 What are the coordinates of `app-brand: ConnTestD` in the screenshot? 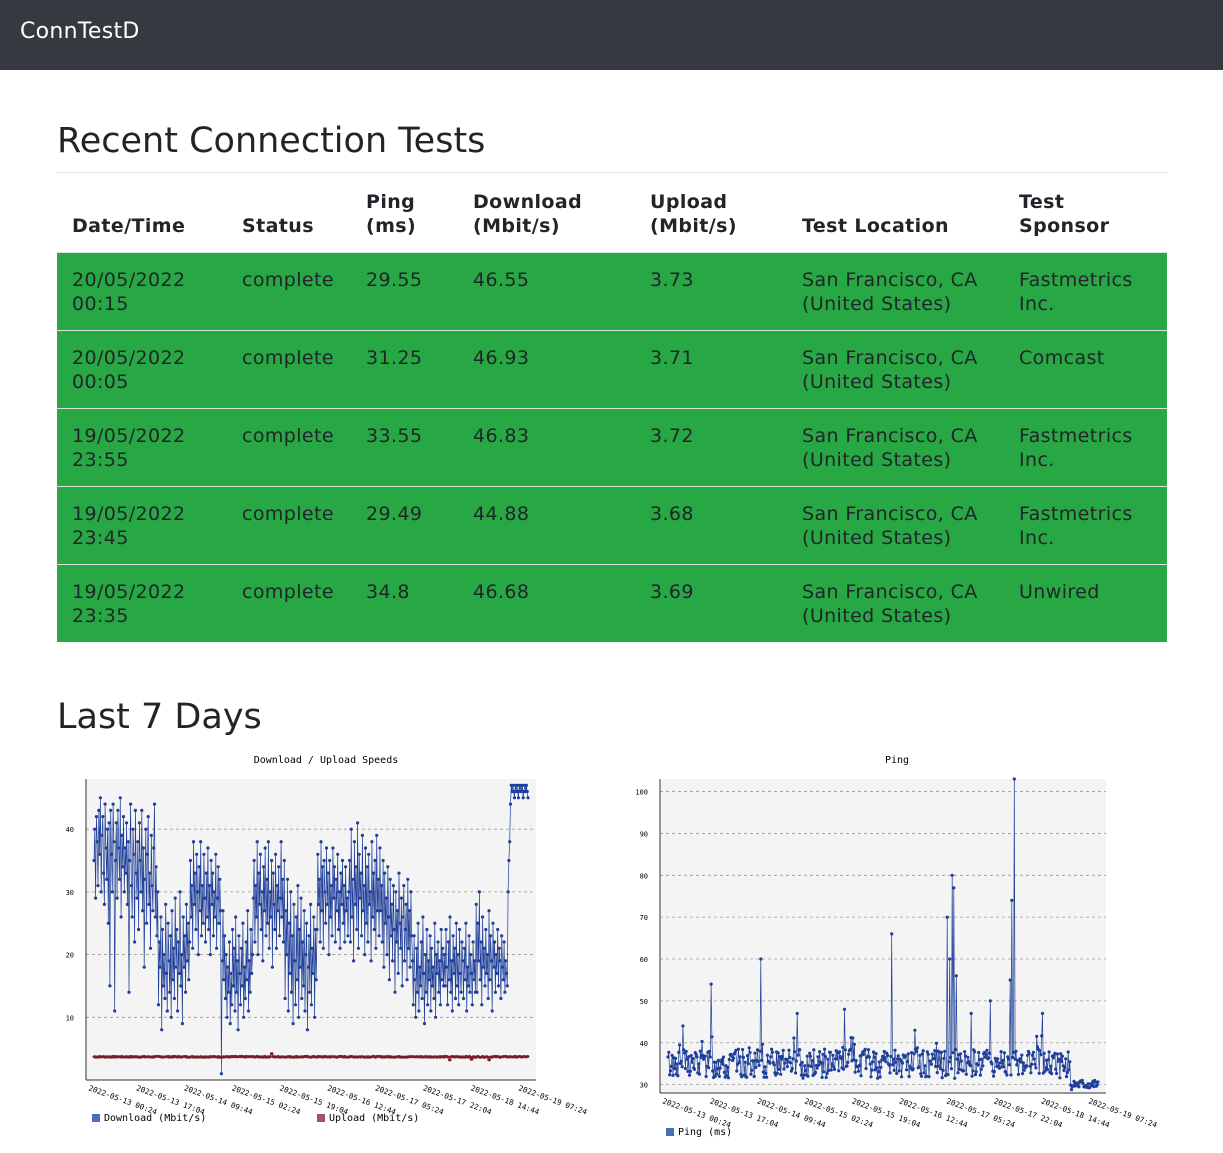 It's located at (80, 31).